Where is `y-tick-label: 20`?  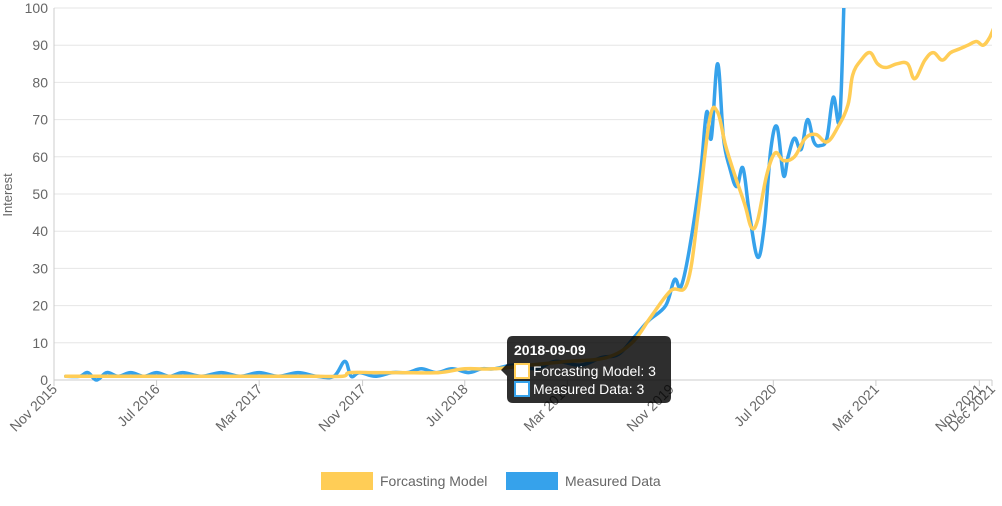
y-tick-label: 20 is located at coordinates (40, 306).